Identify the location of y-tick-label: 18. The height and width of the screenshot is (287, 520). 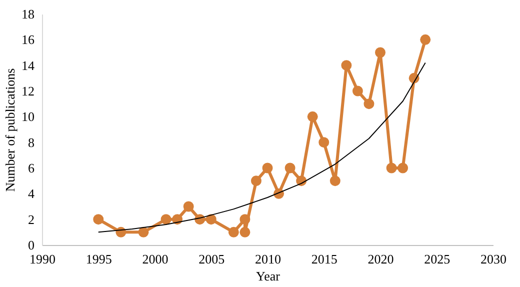
(28, 14).